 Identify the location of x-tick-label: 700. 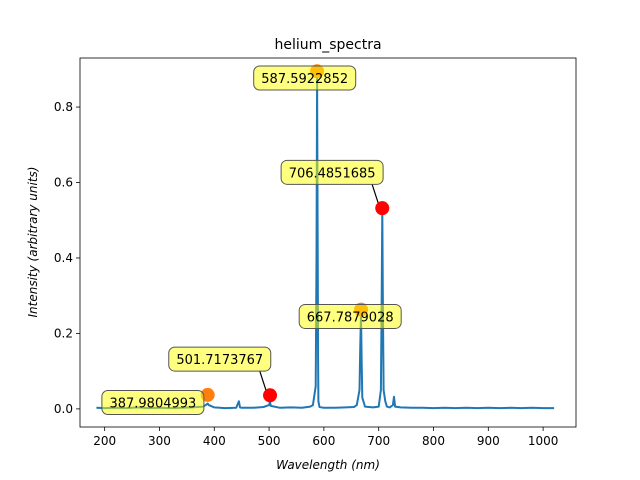
(378, 441).